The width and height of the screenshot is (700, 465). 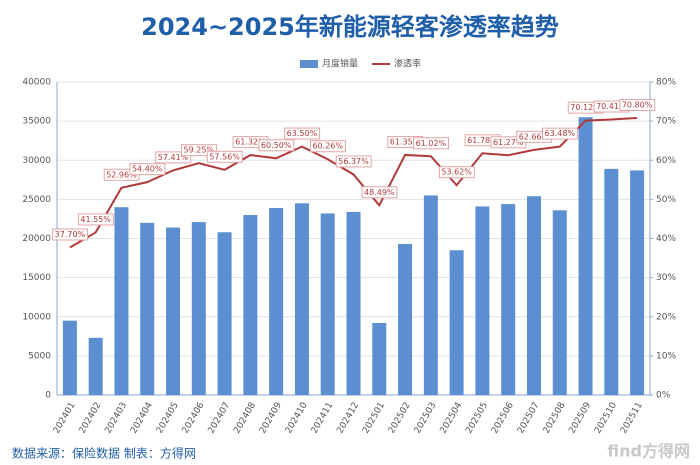 I want to click on data-label-group: 54.40%, so click(x=147, y=169).